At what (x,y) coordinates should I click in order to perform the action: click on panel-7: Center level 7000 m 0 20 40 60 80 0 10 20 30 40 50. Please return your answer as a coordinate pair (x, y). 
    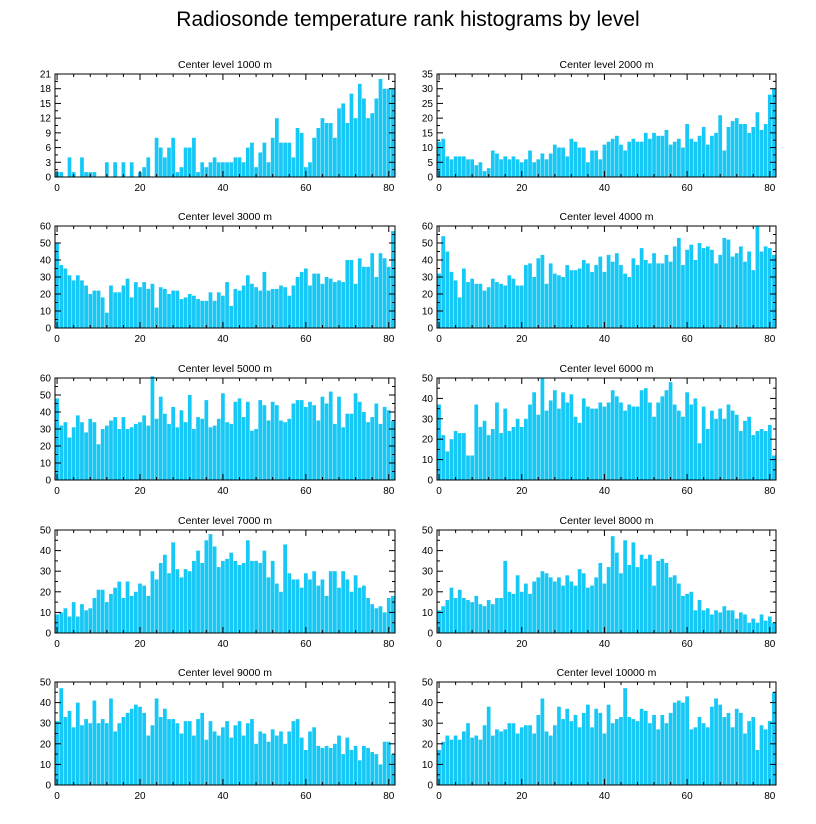
    Looking at the image, I should click on (218, 582).